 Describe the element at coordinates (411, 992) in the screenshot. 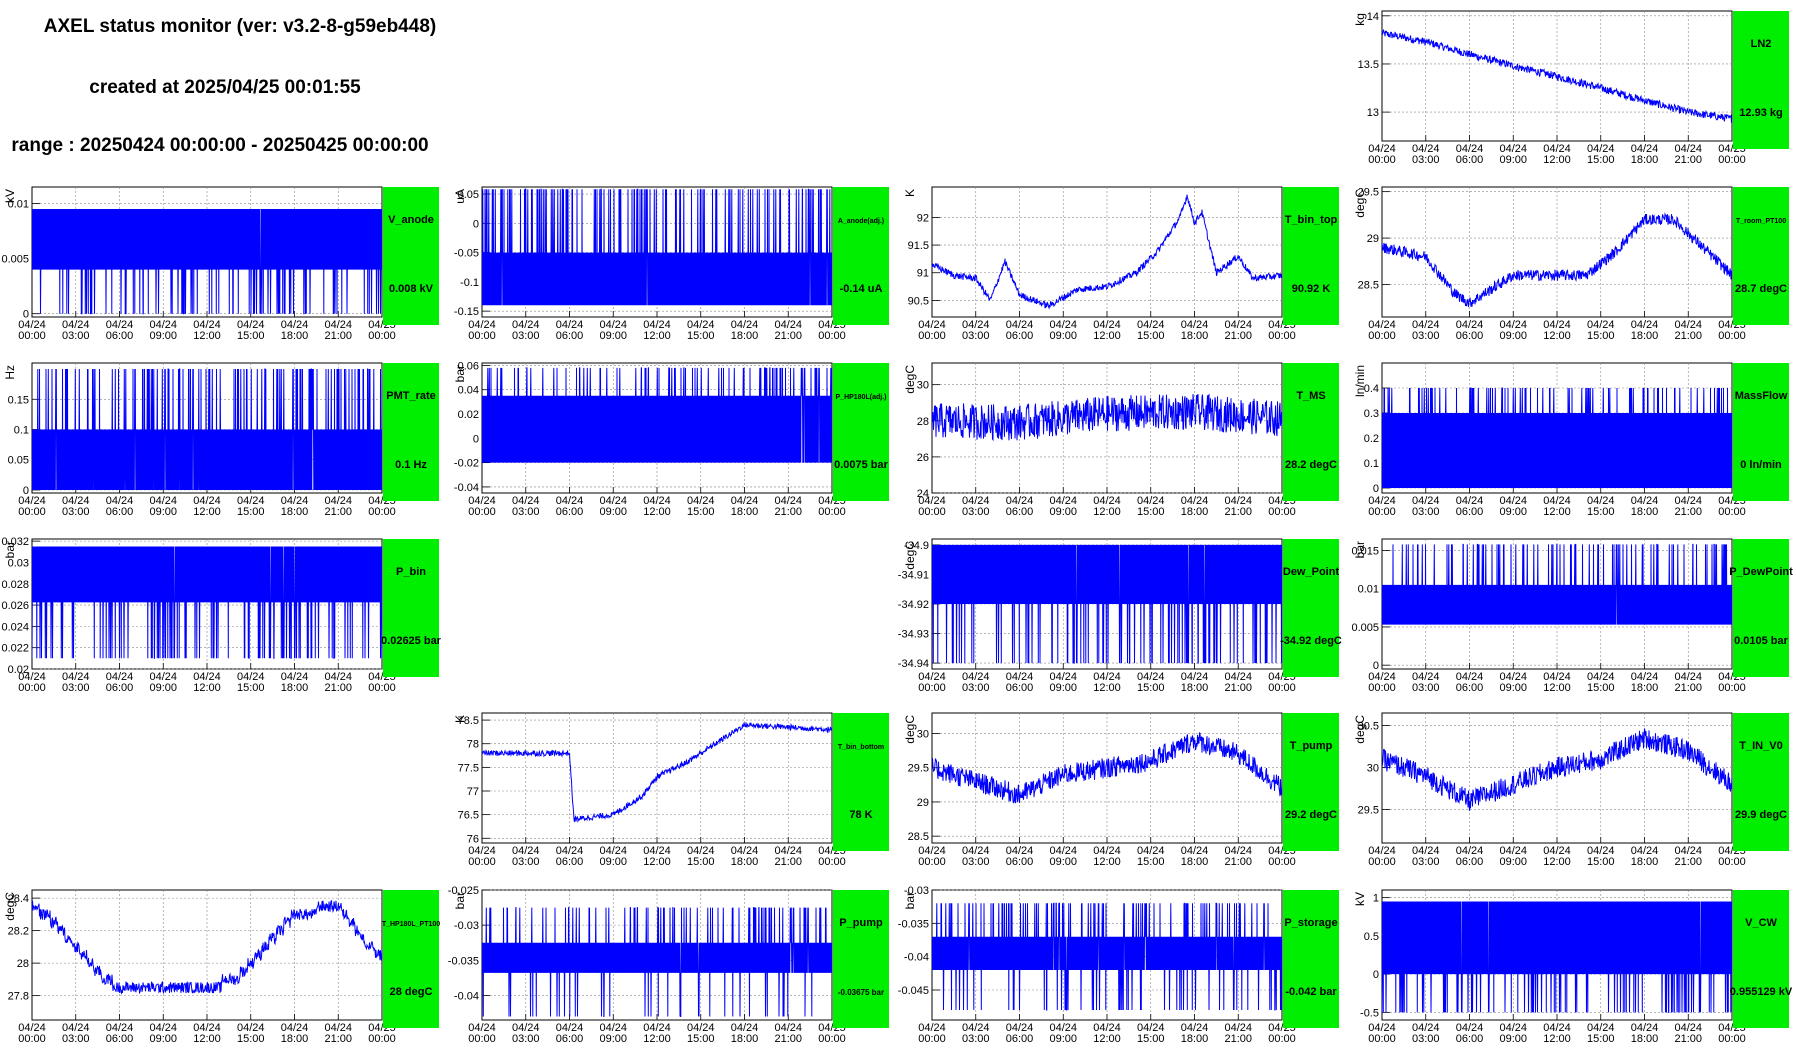

I see `status-value: 28 degC` at that location.